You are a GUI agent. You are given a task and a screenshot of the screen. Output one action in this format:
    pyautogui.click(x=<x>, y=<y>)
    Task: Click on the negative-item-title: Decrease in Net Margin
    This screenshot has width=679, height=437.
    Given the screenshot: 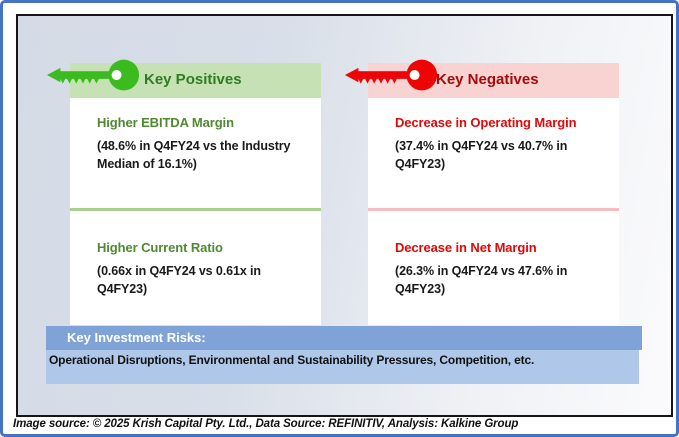 What is the action you would take?
    pyautogui.click(x=466, y=247)
    